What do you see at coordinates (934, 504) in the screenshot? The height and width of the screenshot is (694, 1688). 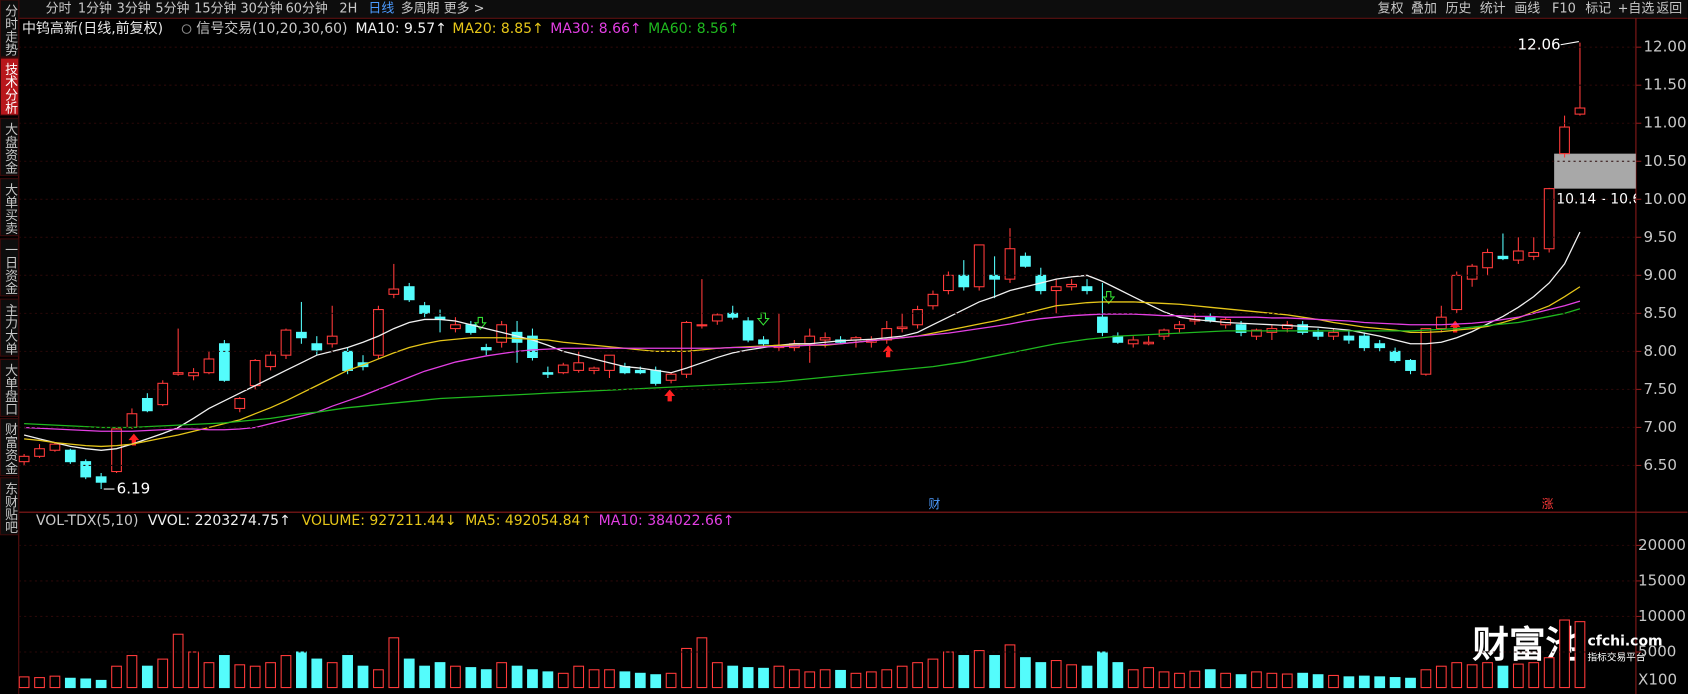 I see `event-marker: 财` at bounding box center [934, 504].